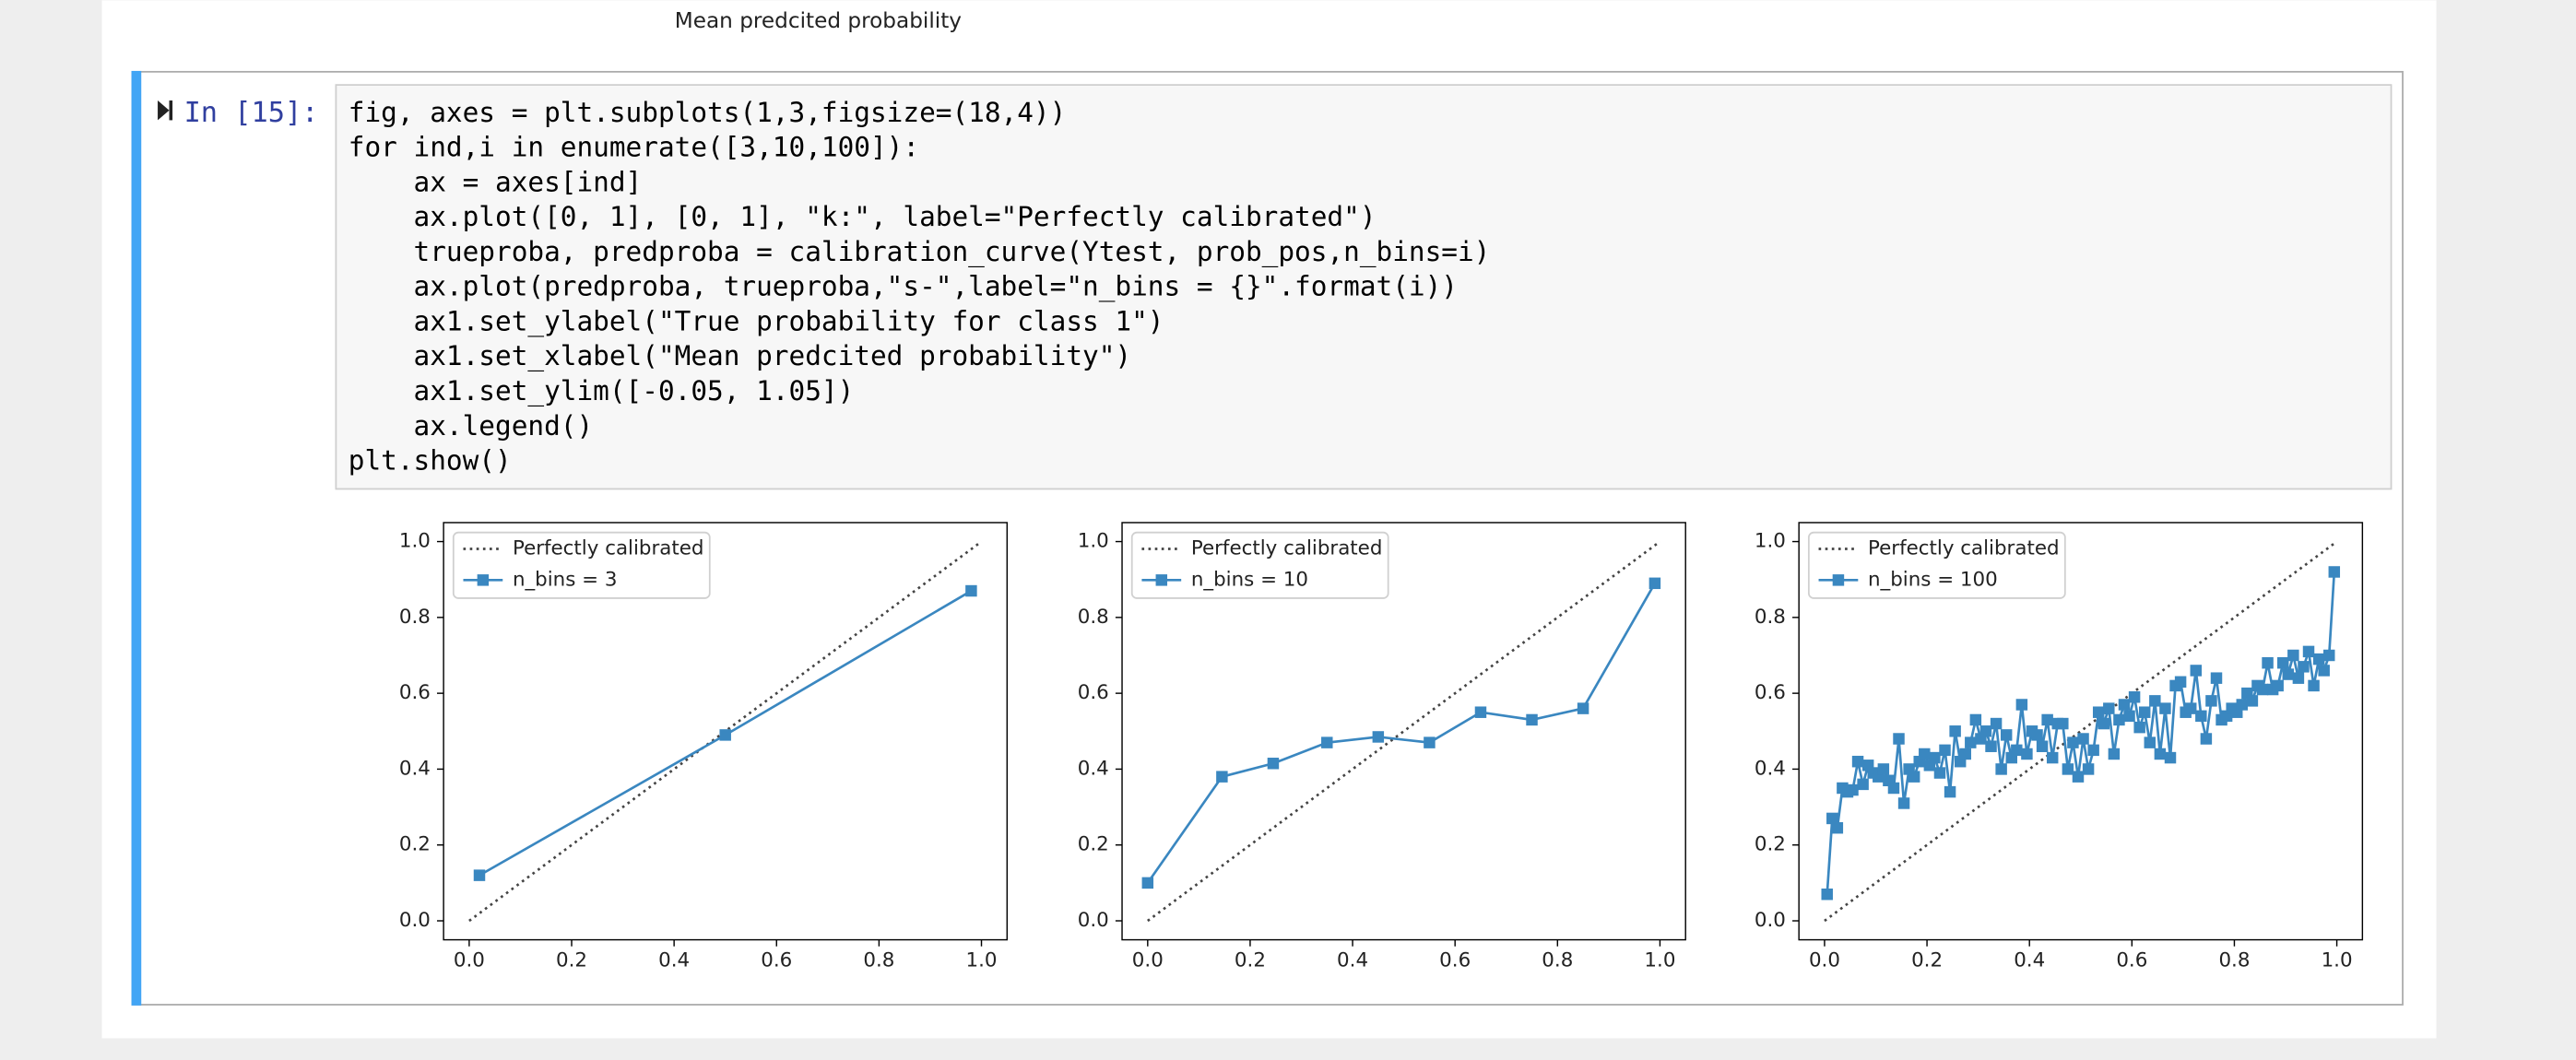 The image size is (2576, 1060). What do you see at coordinates (1933, 579) in the screenshot?
I see `legend-label: n_bins = 100` at bounding box center [1933, 579].